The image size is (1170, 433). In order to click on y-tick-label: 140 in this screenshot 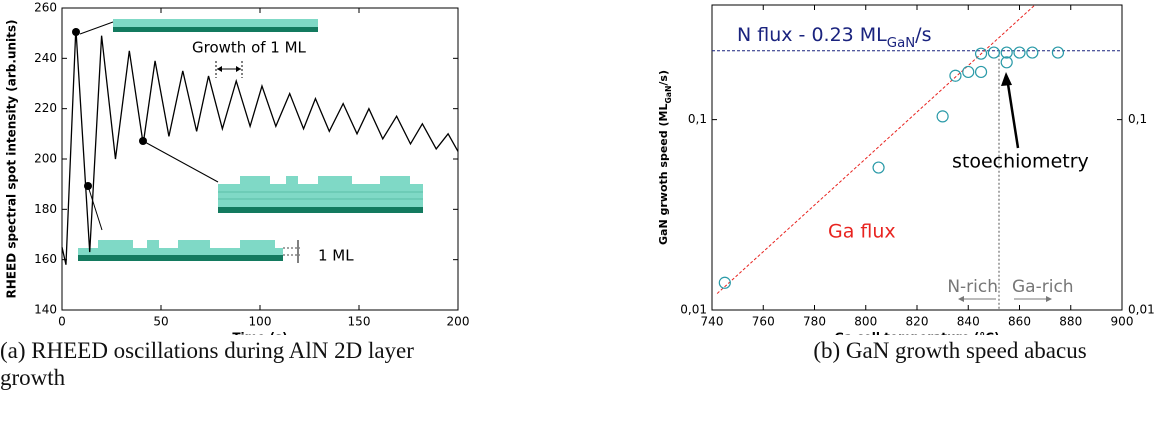, I will do `click(45, 310)`.